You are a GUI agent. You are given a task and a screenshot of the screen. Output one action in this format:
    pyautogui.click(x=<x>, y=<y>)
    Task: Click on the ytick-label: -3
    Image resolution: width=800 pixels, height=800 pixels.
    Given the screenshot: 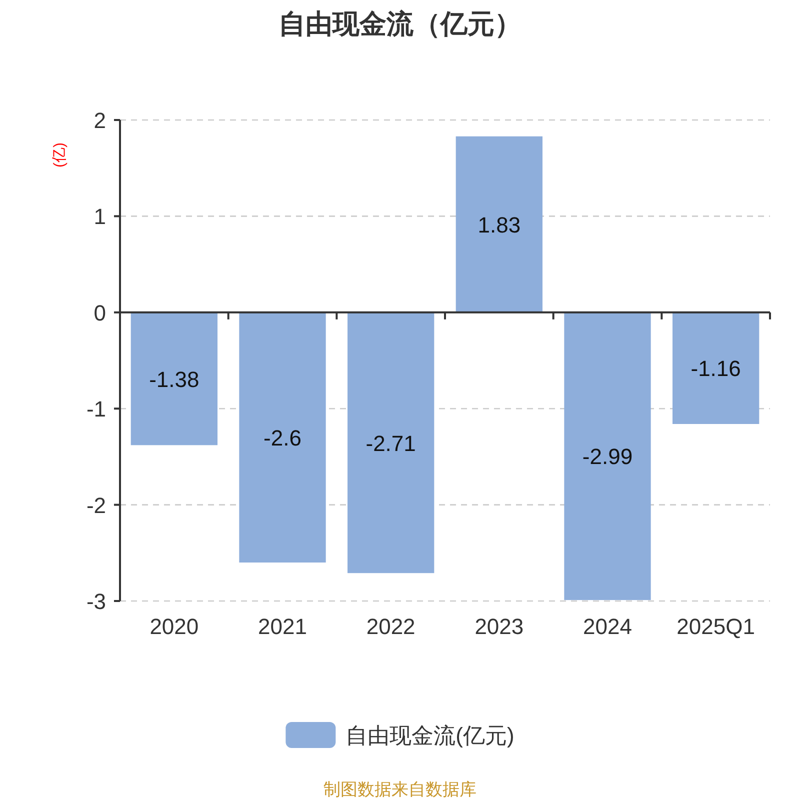 What is the action you would take?
    pyautogui.click(x=96, y=601)
    